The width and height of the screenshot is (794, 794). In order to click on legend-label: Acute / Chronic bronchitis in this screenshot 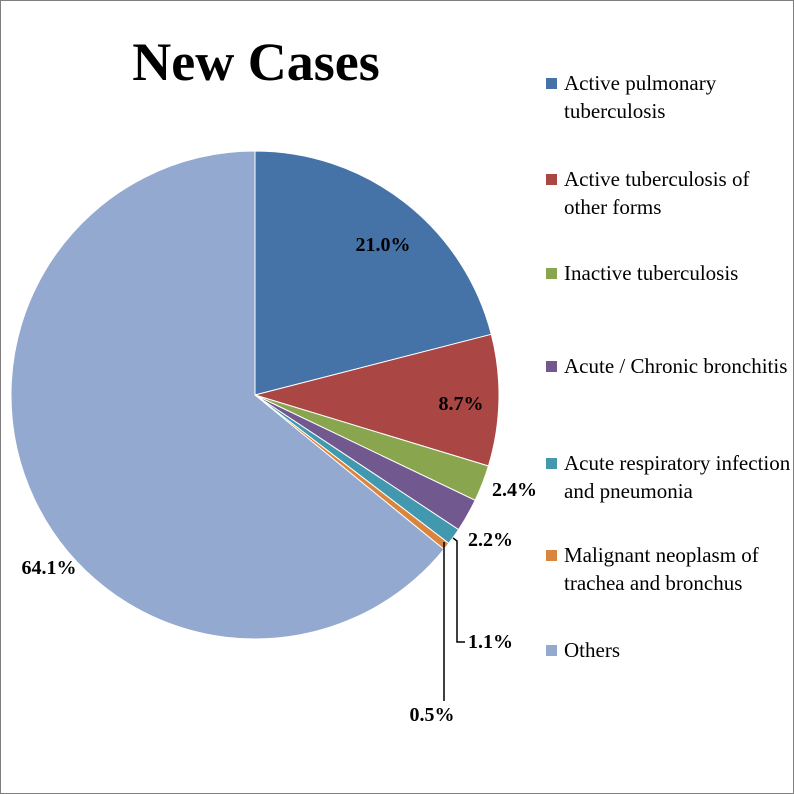, I will do `click(676, 366)`.